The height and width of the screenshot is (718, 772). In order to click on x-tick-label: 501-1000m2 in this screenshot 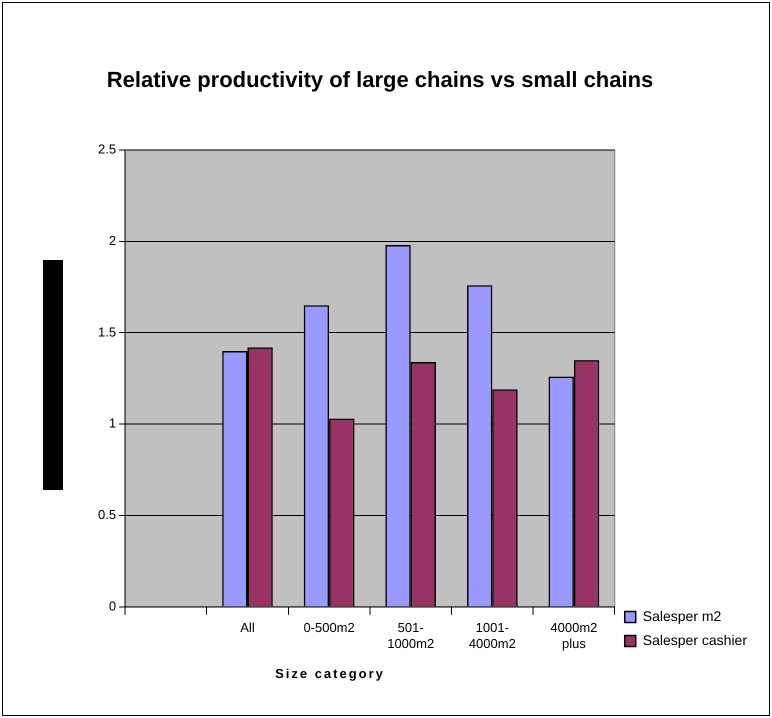, I will do `click(410, 635)`.